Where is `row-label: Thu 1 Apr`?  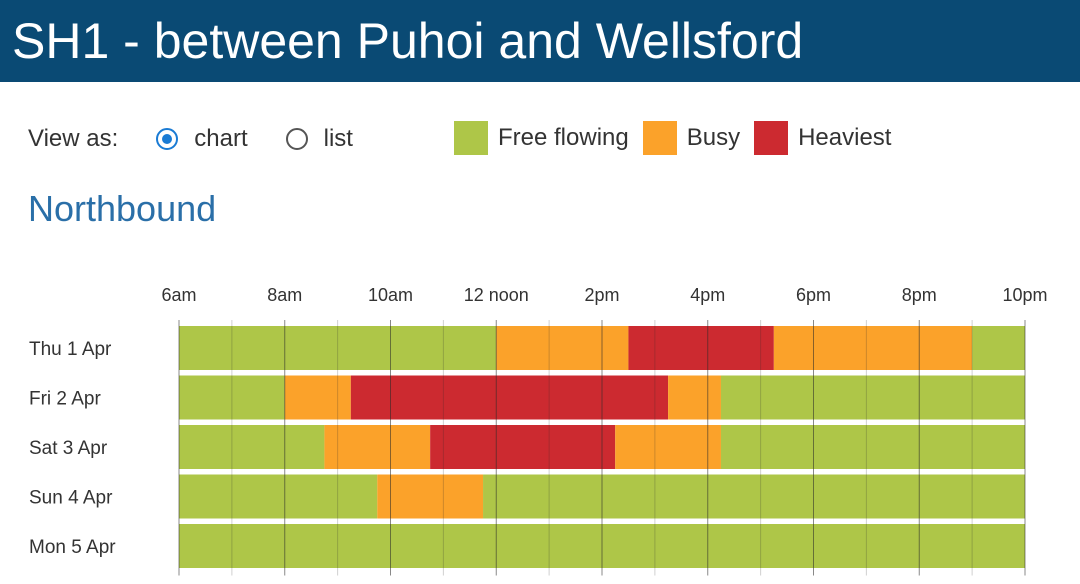
row-label: Thu 1 Apr is located at coordinates (70, 349).